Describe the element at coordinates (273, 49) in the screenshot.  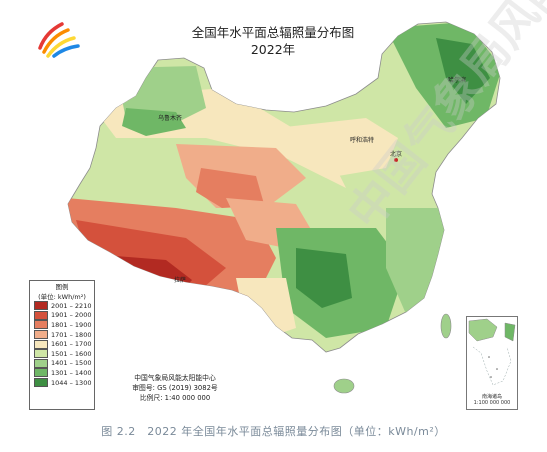
I see `map-year: 2022年` at that location.